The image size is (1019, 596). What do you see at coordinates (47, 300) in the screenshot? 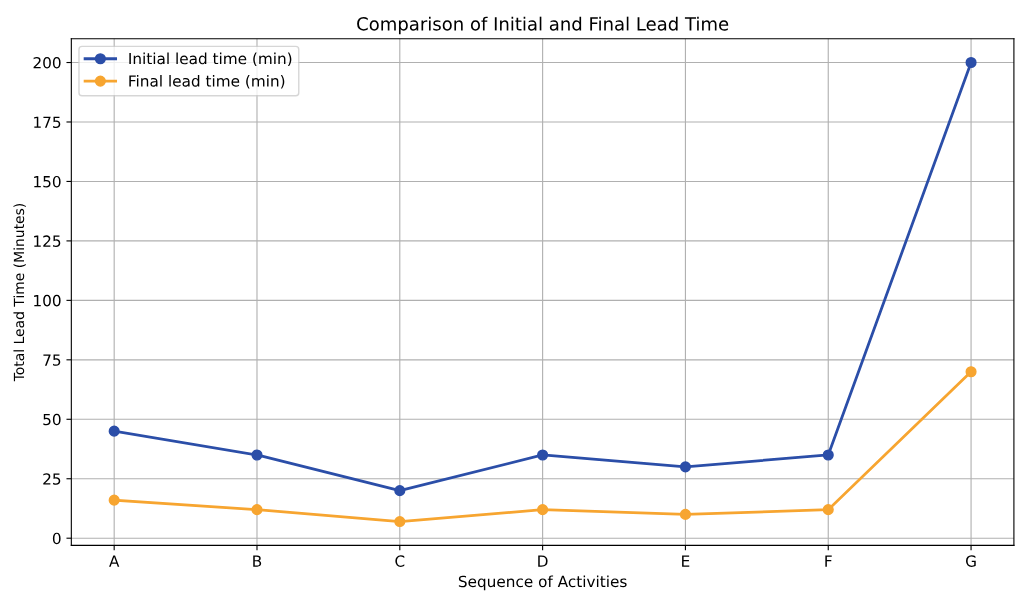
I see `y-tick-label: 100` at bounding box center [47, 300].